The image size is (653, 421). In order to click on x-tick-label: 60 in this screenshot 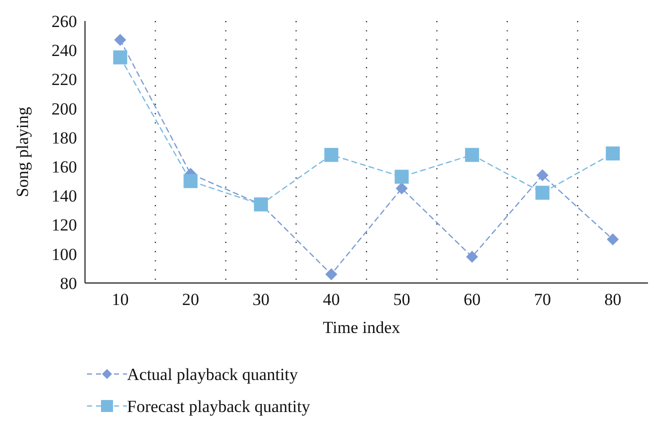, I will do `click(472, 299)`.